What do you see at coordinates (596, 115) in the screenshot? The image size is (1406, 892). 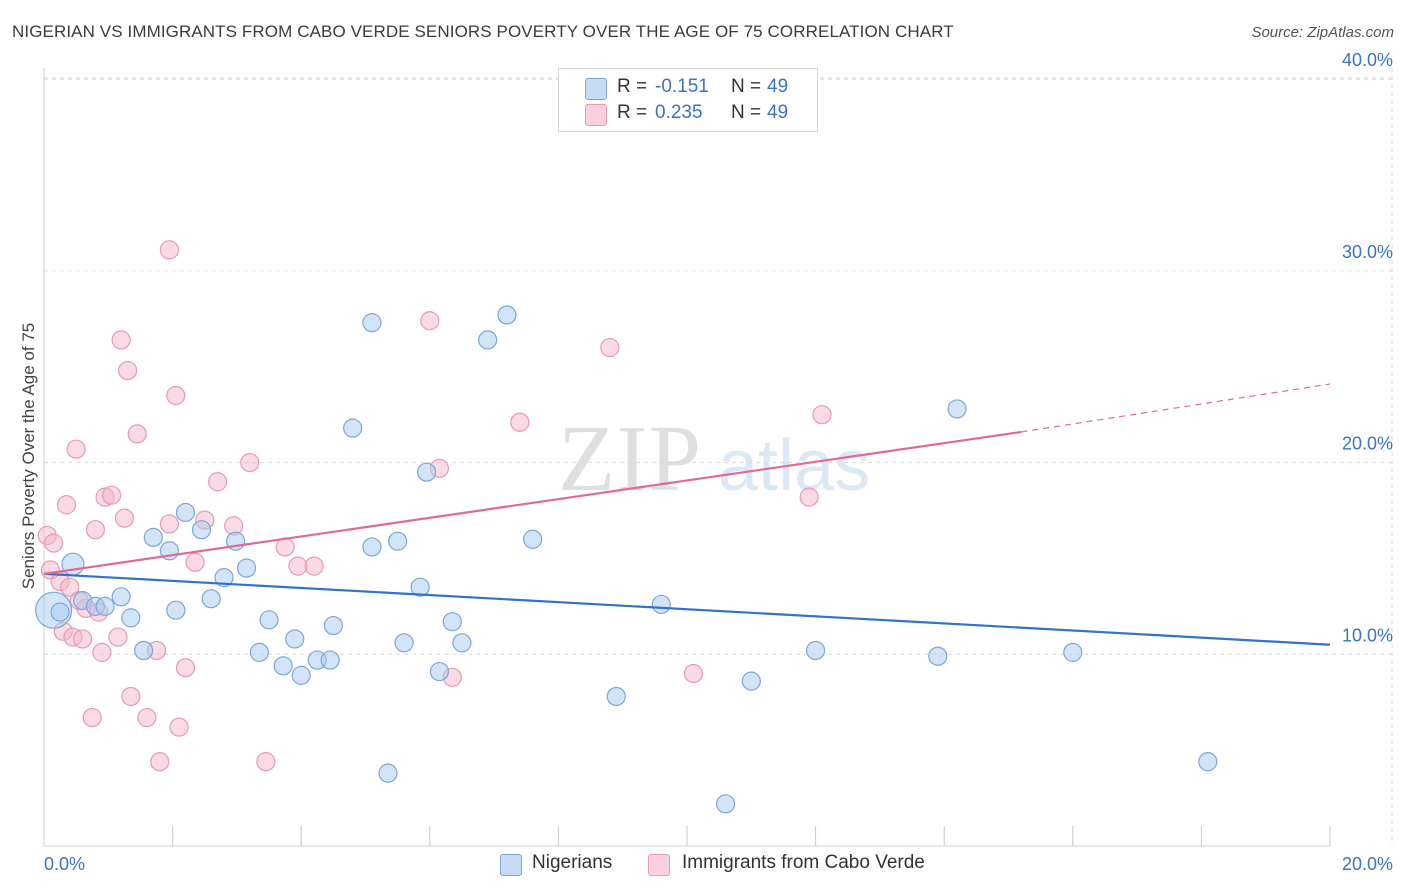 I see `legend-swatch-pink` at bounding box center [596, 115].